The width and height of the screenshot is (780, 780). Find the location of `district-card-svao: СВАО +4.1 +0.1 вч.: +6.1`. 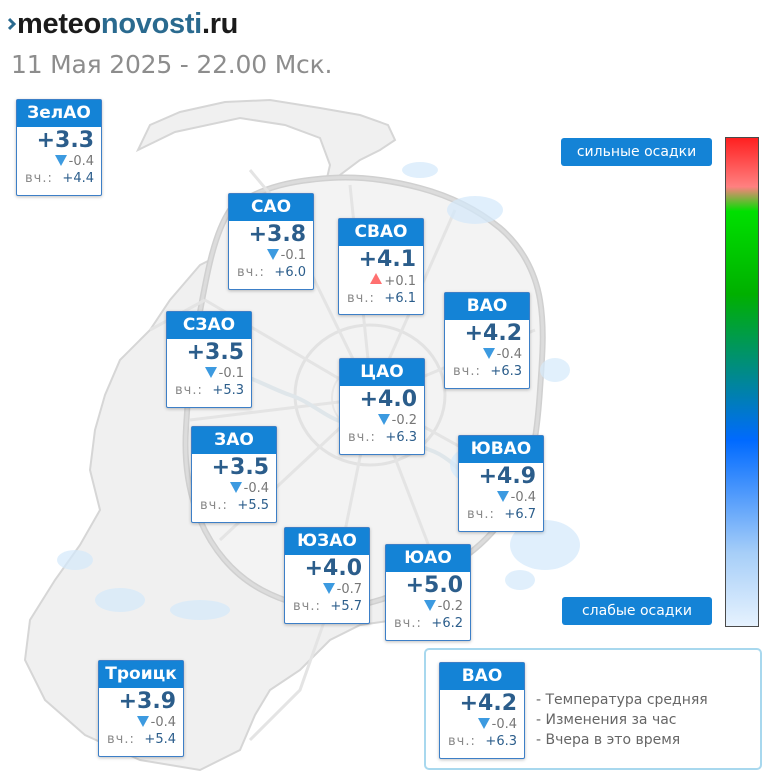

district-card-svao: СВАО +4.1 +0.1 вч.: +6.1 is located at coordinates (381, 266).